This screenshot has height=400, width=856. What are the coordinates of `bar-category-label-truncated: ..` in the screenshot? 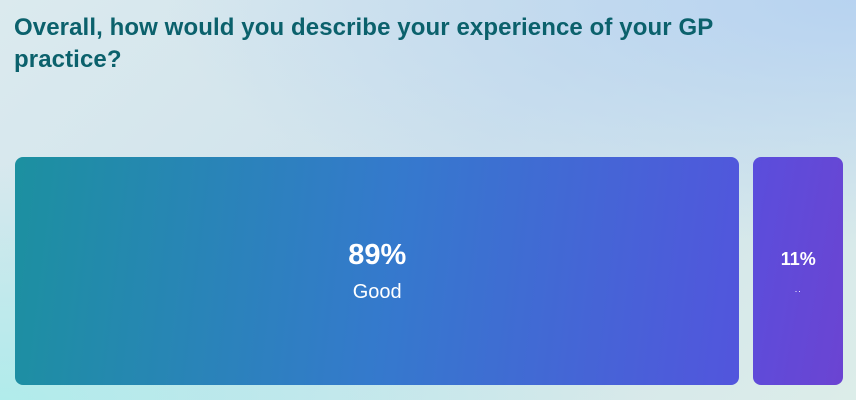 It's located at (798, 288).